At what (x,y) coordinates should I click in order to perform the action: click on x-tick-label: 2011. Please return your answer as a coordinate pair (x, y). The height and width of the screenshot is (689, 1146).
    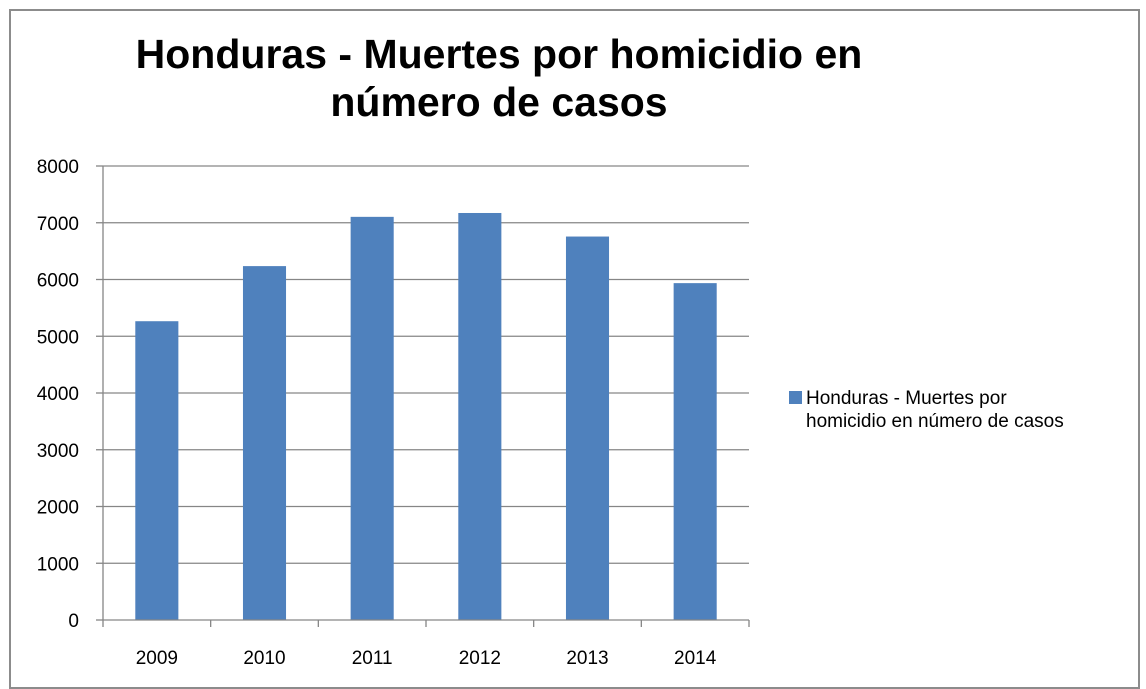
    Looking at the image, I should click on (372, 658).